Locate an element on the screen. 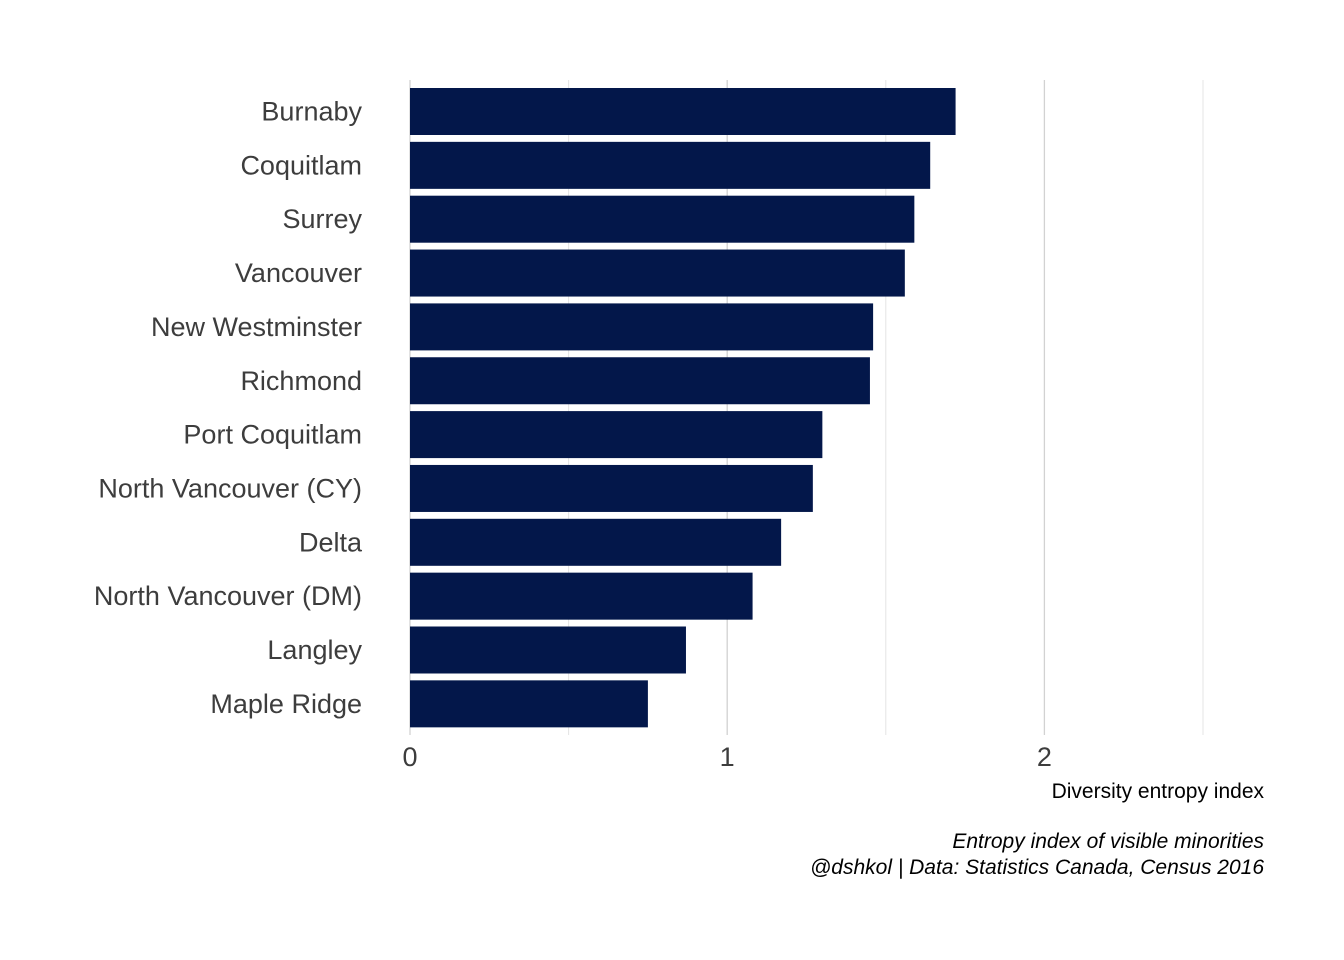 The image size is (1344, 960). x-tick-label: 2 is located at coordinates (1044, 757).